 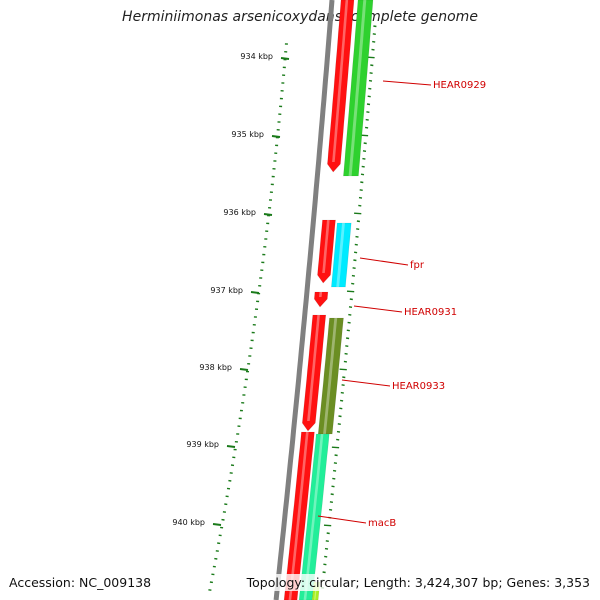 I want to click on gene-hear0928-forward-body, so click(x=341, y=86).